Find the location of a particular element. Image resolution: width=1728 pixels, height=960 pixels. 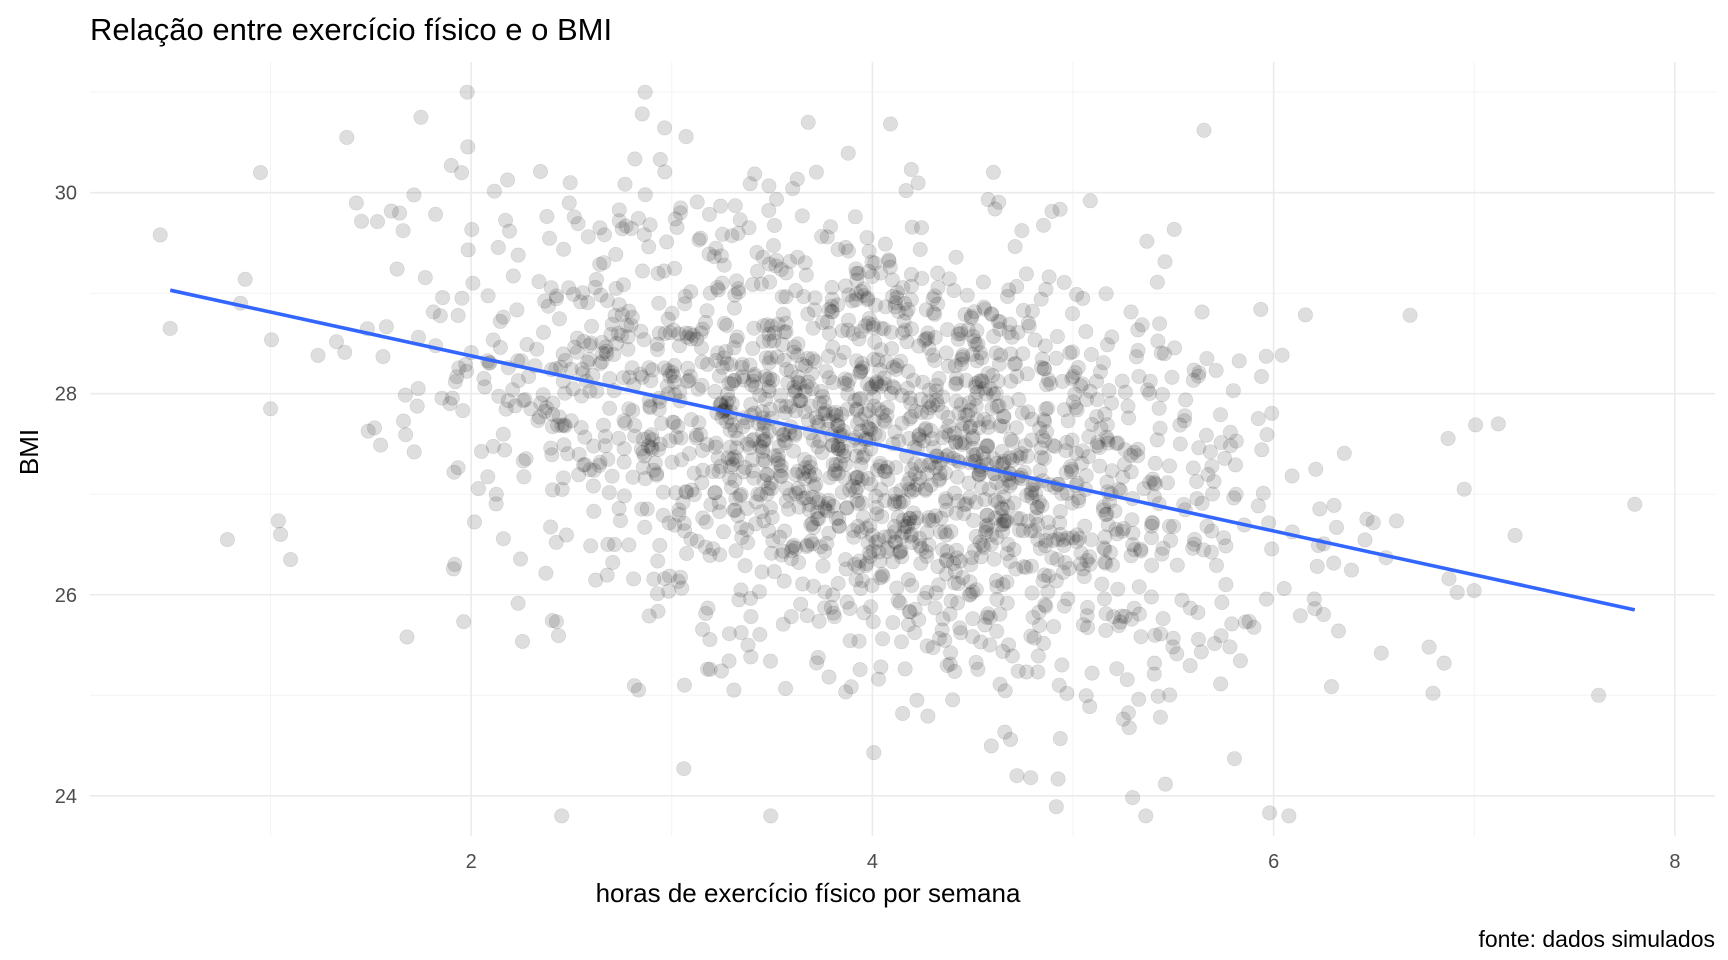

x-tick-label: 6 is located at coordinates (1273, 862).